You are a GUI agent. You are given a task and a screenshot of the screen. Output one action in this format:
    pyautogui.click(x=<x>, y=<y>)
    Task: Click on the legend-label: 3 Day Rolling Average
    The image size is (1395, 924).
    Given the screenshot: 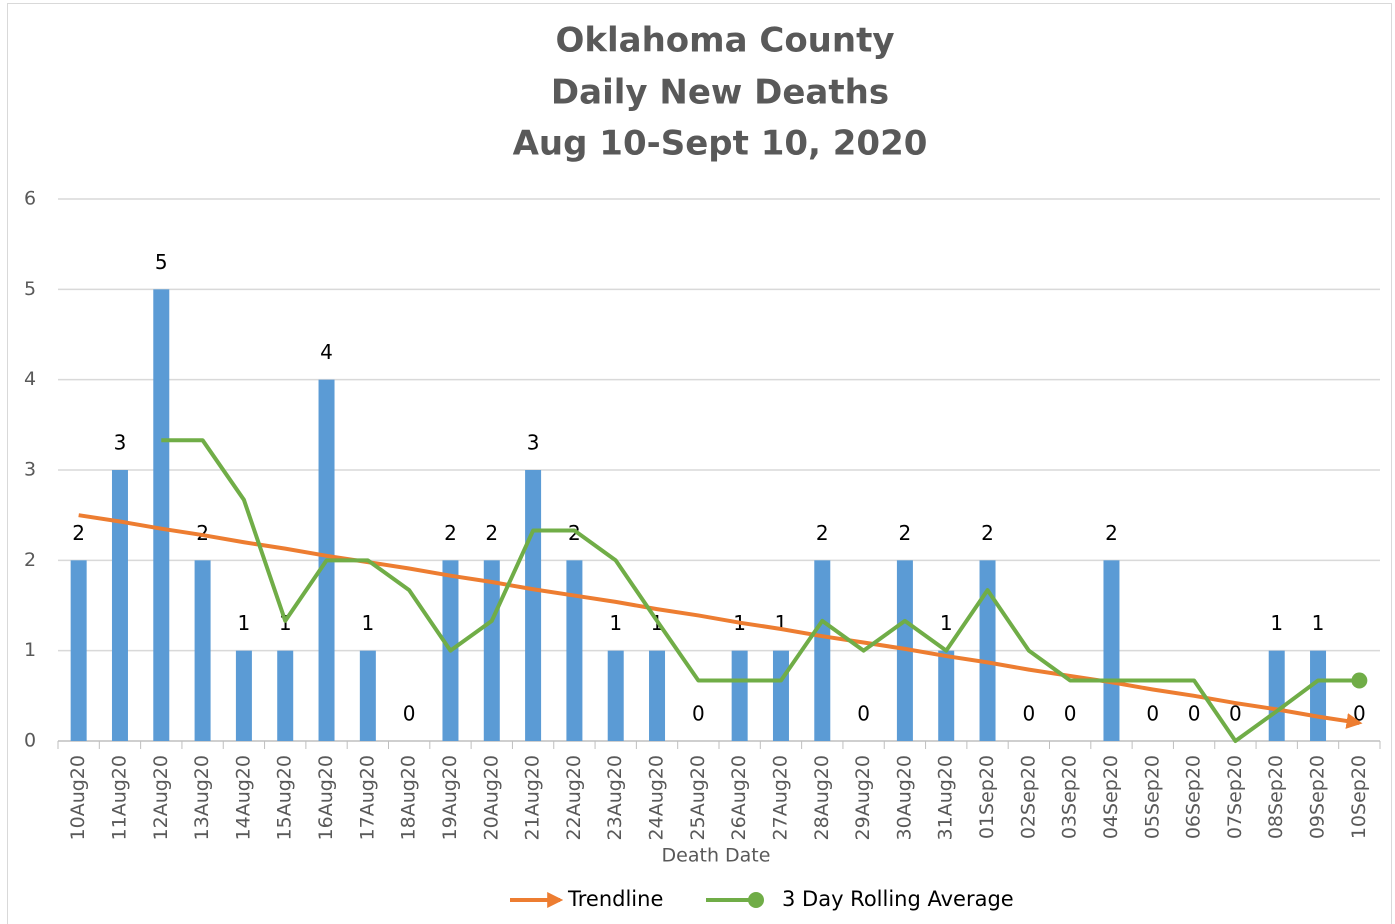 What is the action you would take?
    pyautogui.click(x=898, y=899)
    